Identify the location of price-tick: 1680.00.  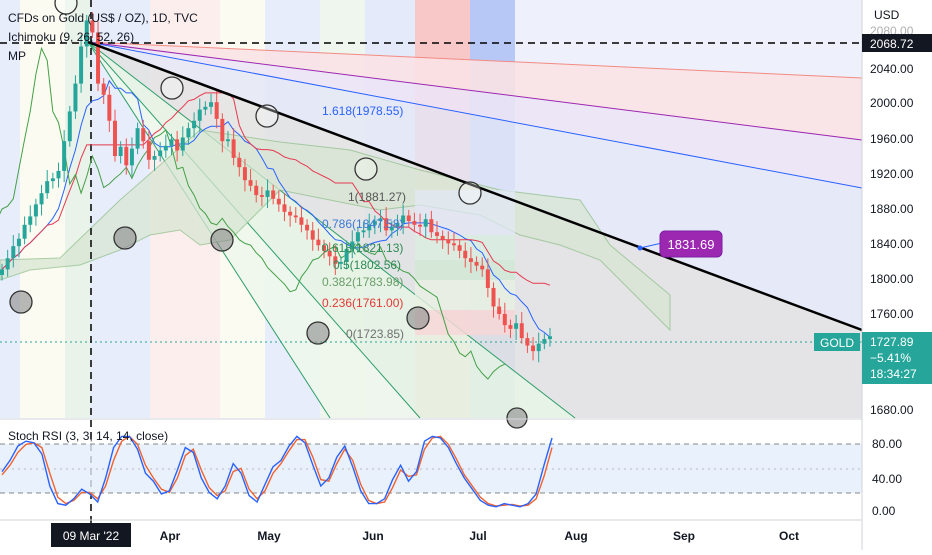
(892, 410).